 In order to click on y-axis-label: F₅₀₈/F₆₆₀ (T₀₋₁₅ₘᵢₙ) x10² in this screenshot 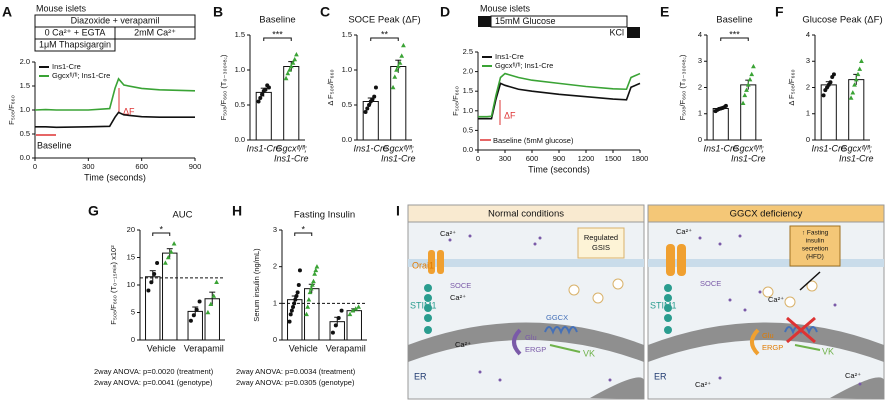, I will do `click(113, 285)`.